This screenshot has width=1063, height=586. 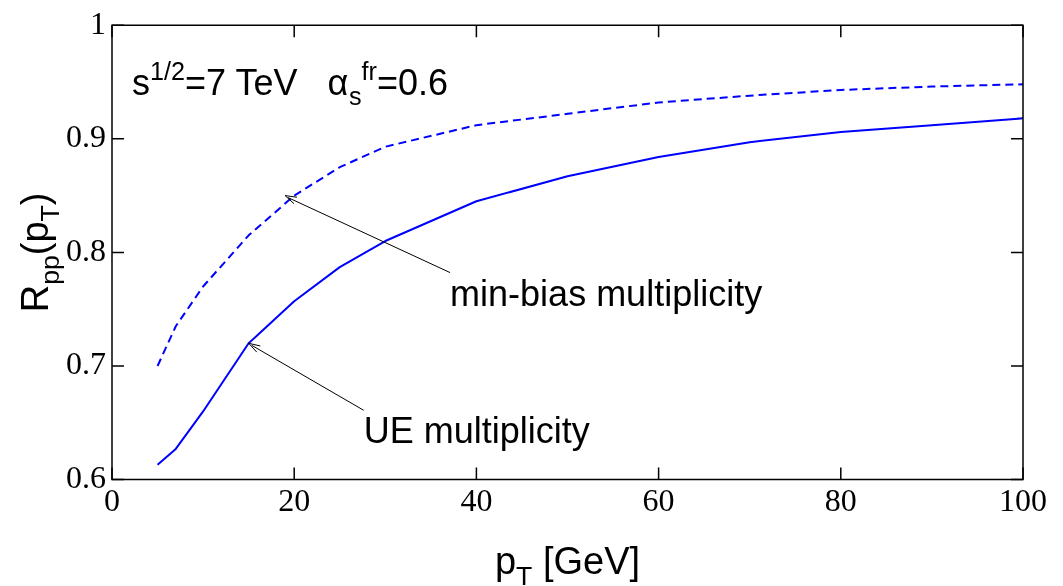 I want to click on annotation: min-bias multiplicity, so click(x=606, y=293).